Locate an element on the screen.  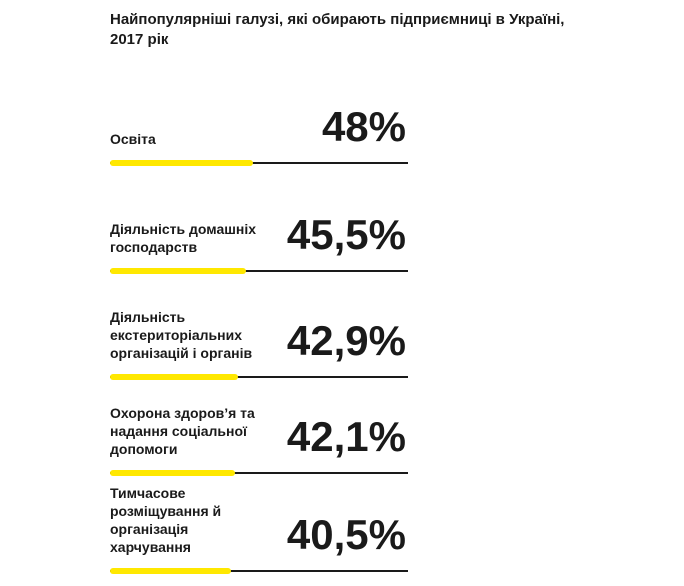
bar-row: Освіта 48% is located at coordinates (259, 115).